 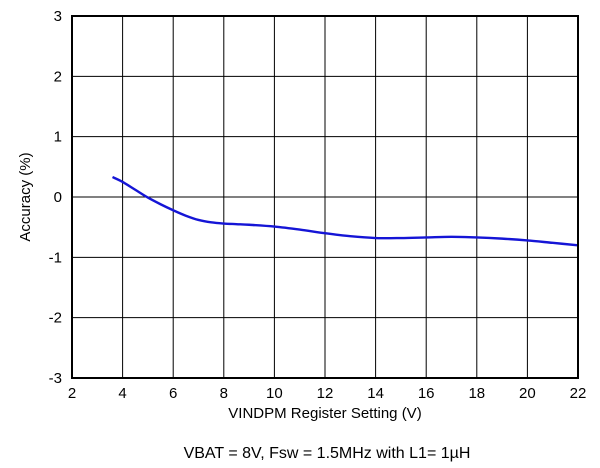 What do you see at coordinates (426, 393) in the screenshot?
I see `x-tick-label: 16` at bounding box center [426, 393].